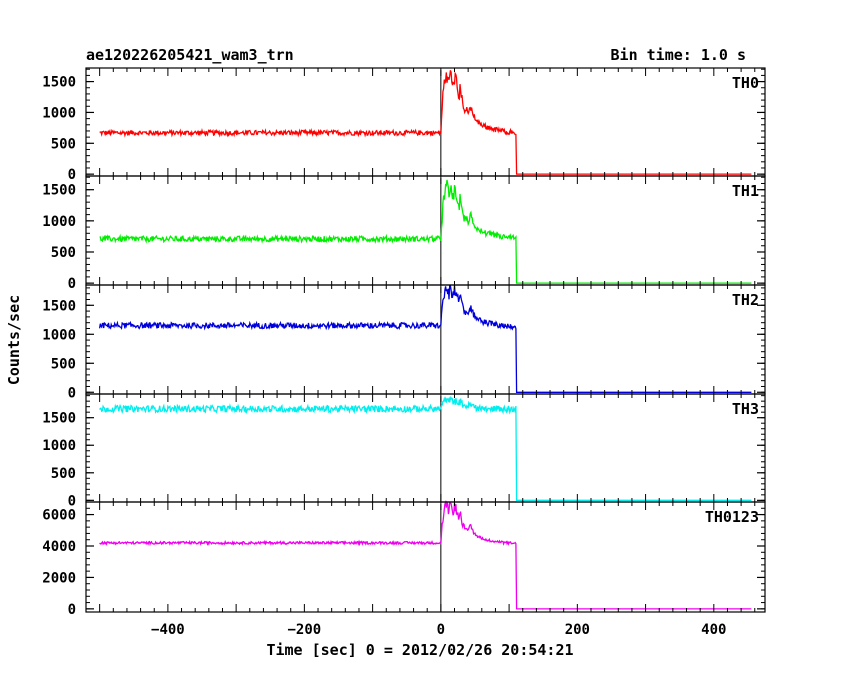 The height and width of the screenshot is (680, 850). I want to click on panel-th0123: 0 2000 4000 6000 TH0123, so click(404, 559).